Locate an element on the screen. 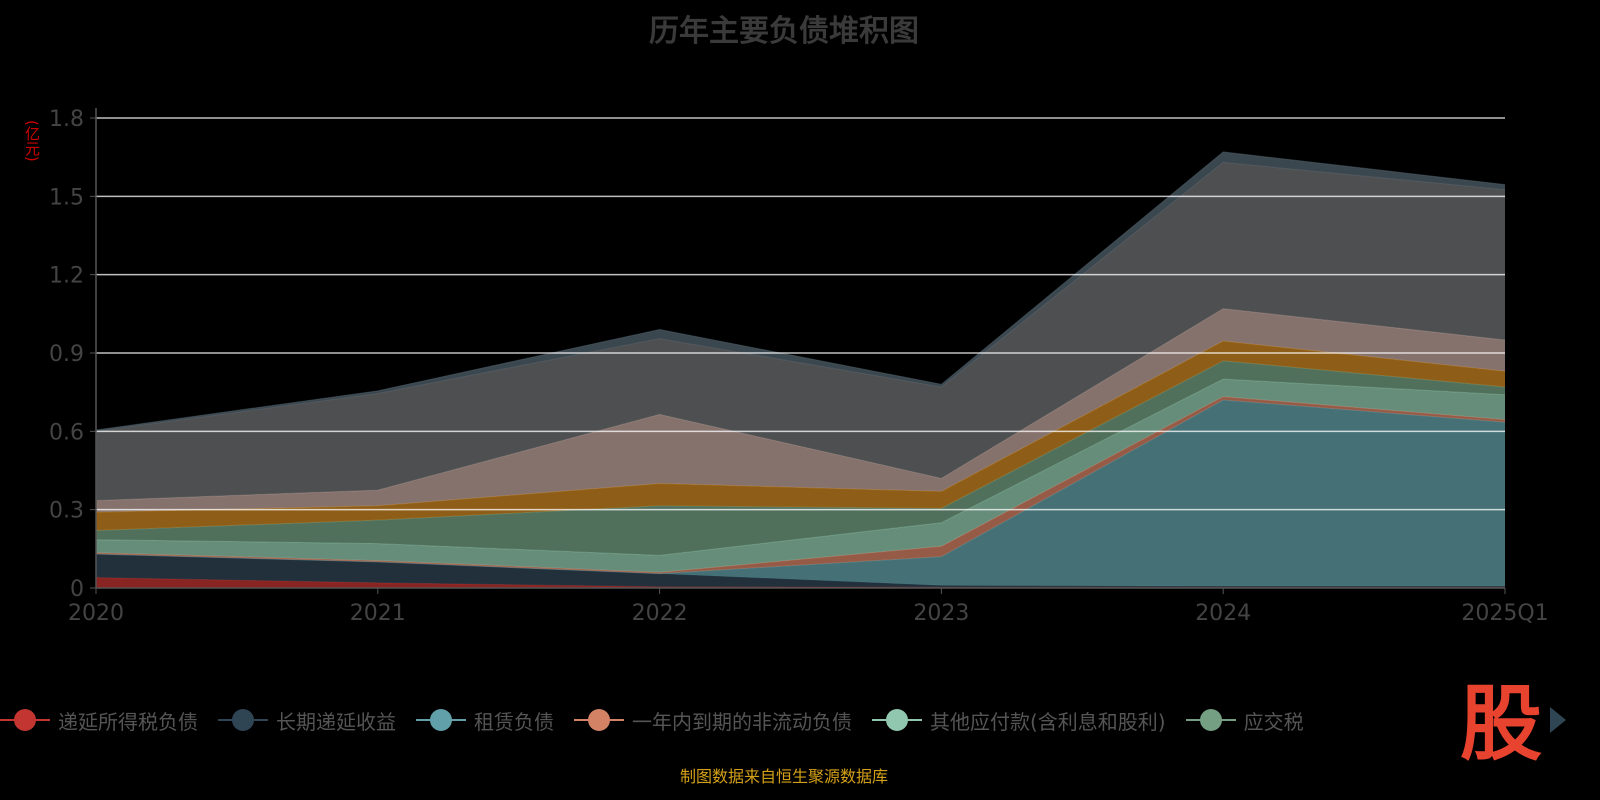 The image size is (1600, 800). legend-item: 应交税 is located at coordinates (1244, 720).